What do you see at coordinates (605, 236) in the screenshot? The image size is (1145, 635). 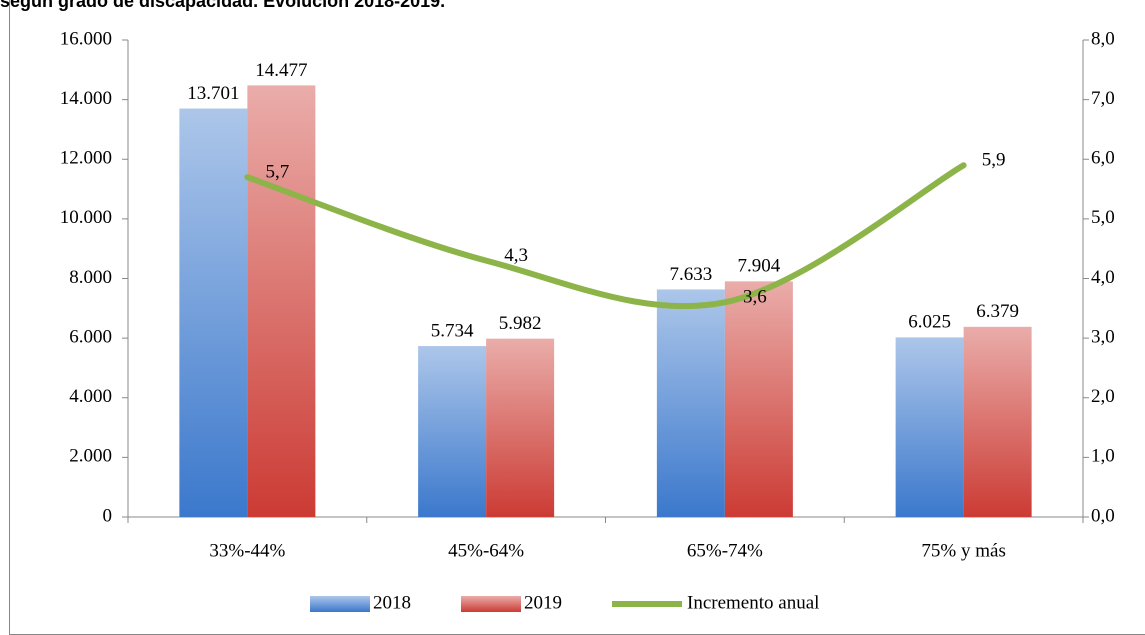 I see `line` at bounding box center [605, 236].